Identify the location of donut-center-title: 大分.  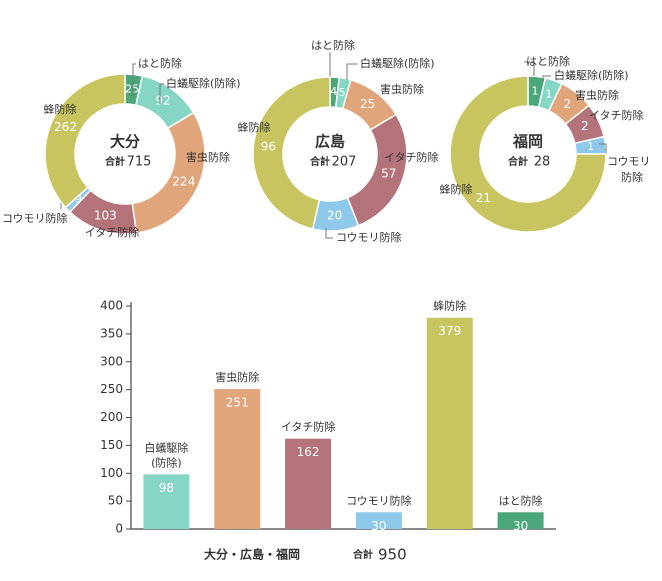
(125, 142).